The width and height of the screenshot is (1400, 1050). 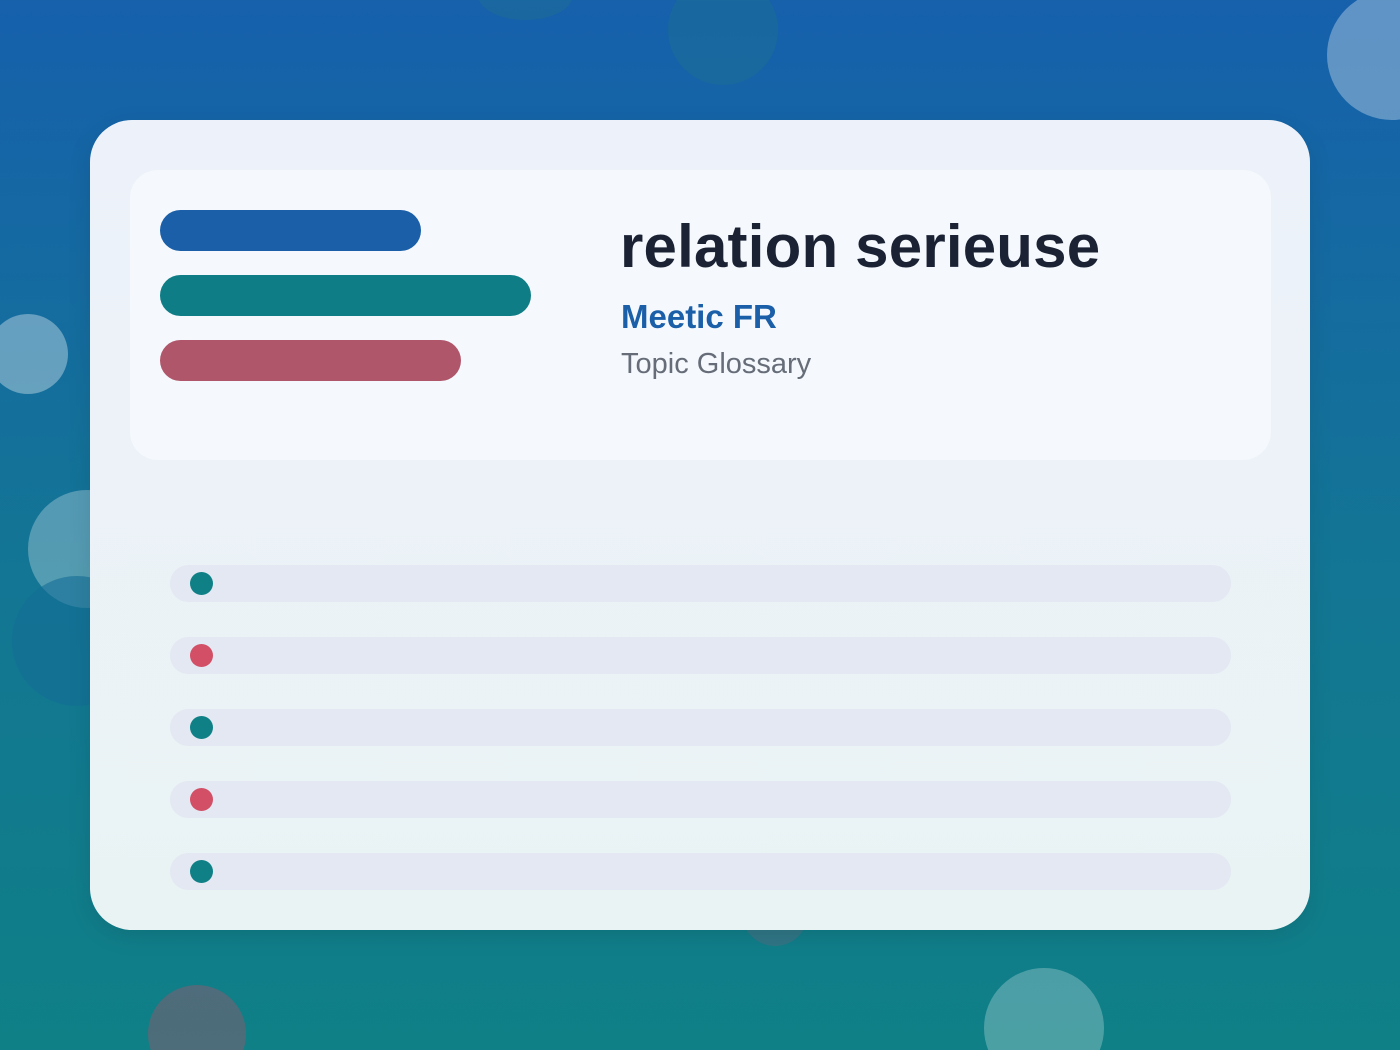 What do you see at coordinates (716, 364) in the screenshot?
I see `page-caption: Topic Glossary` at bounding box center [716, 364].